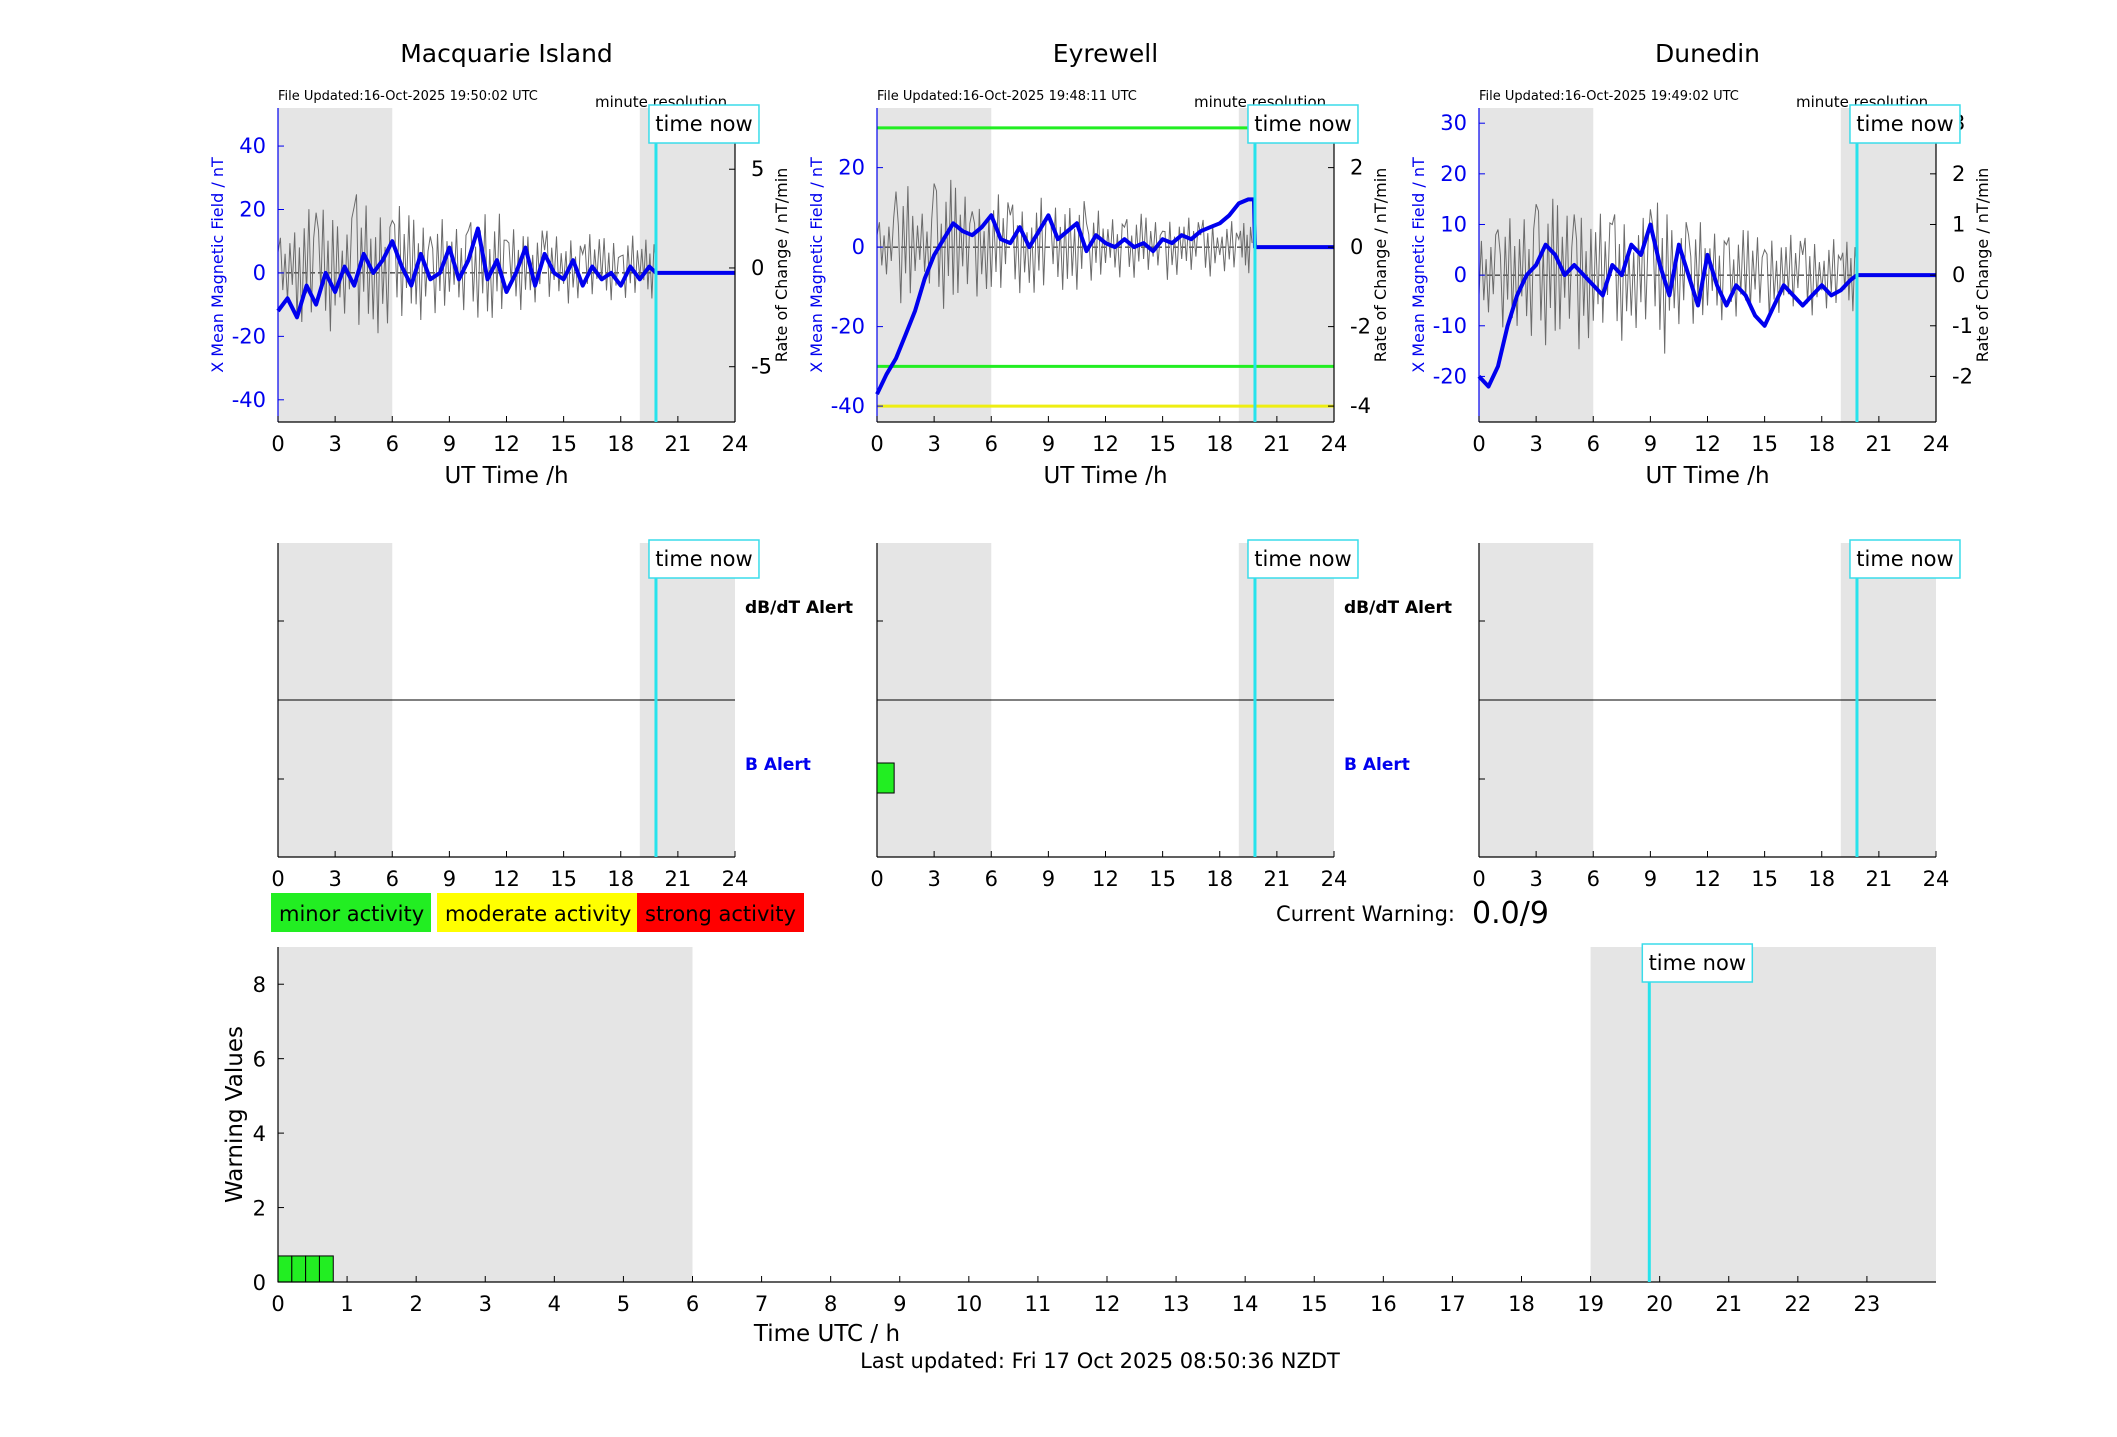 This screenshot has width=2117, height=1437. Describe the element at coordinates (506, 444) in the screenshot. I see `station-0-xtick-label: 12` at that location.